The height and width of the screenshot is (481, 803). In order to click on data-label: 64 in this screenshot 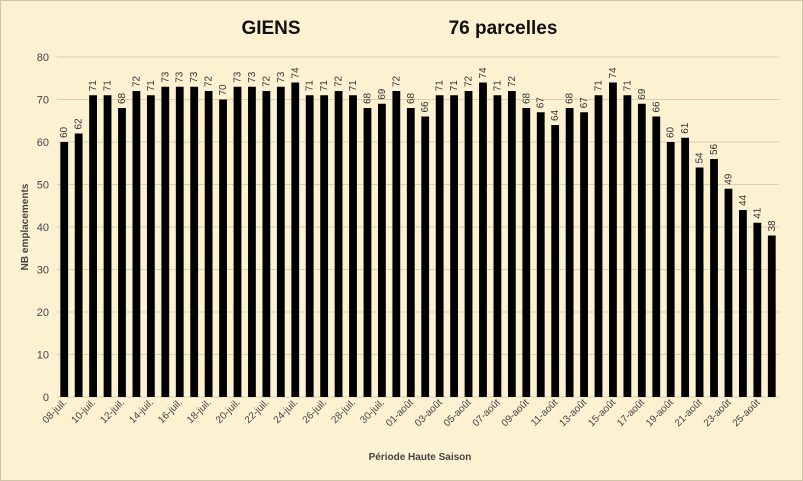, I will do `click(555, 115)`.